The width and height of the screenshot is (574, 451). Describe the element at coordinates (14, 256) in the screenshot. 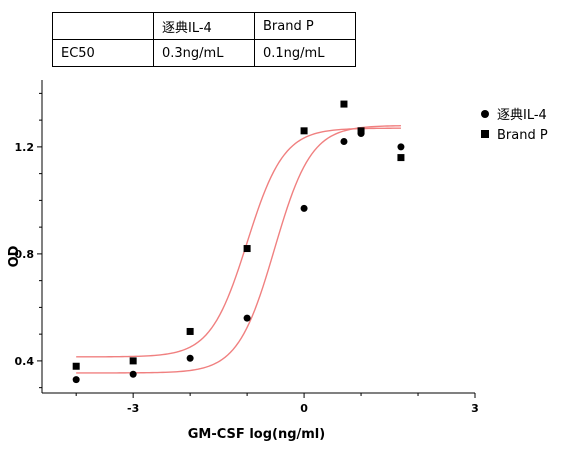

I see `y-axis-title: OD` at that location.